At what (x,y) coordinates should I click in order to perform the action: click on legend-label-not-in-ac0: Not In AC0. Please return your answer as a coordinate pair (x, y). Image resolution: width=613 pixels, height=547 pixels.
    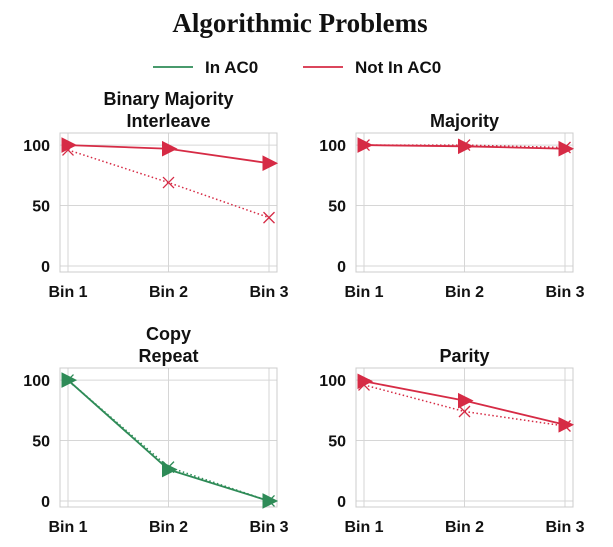
    Looking at the image, I should click on (398, 67).